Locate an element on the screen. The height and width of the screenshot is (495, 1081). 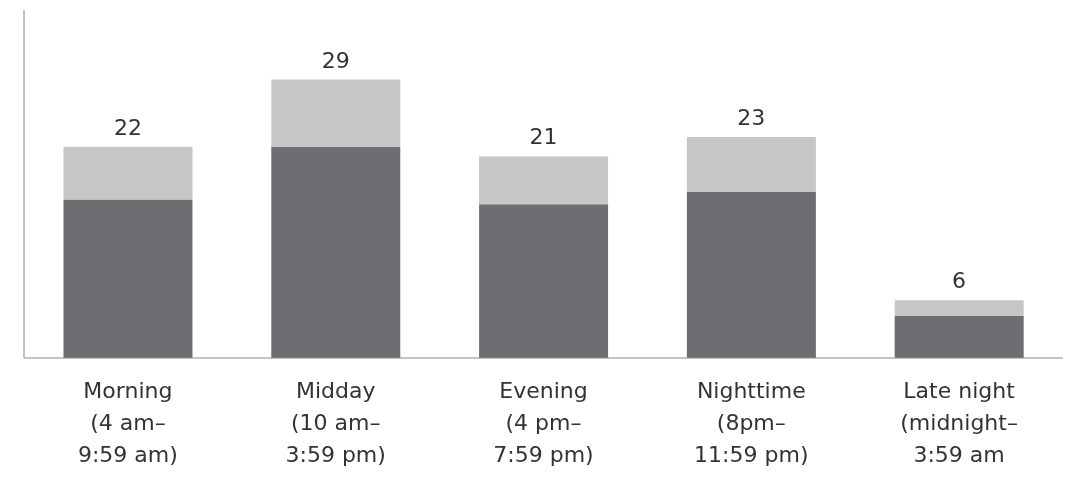
x-tick-label: Late night (midnight– 3:59 am is located at coordinates (959, 422).